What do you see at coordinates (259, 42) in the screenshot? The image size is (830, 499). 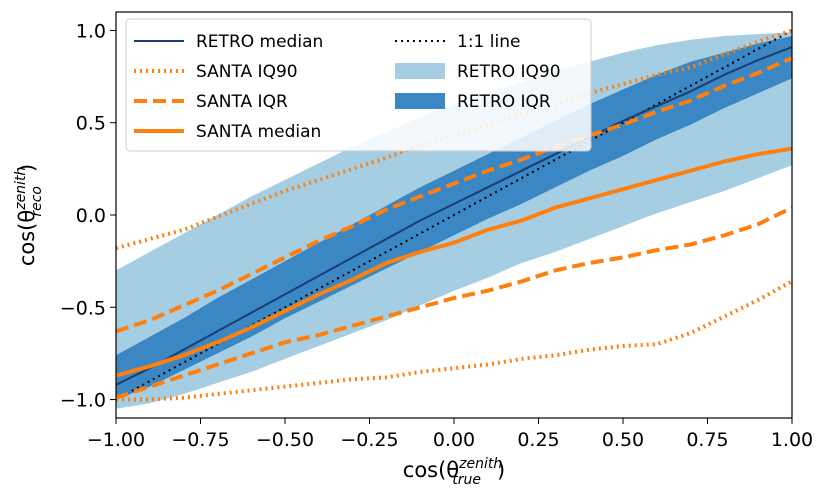 I see `legend-label-retro-median: RETRO median` at bounding box center [259, 42].